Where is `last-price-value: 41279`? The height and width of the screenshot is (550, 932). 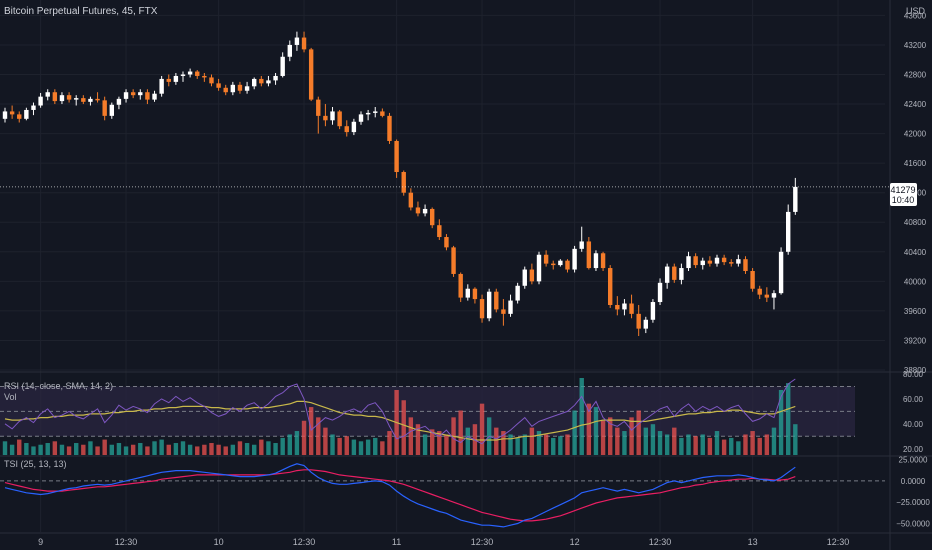
last-price-value: 41279 is located at coordinates (902, 190).